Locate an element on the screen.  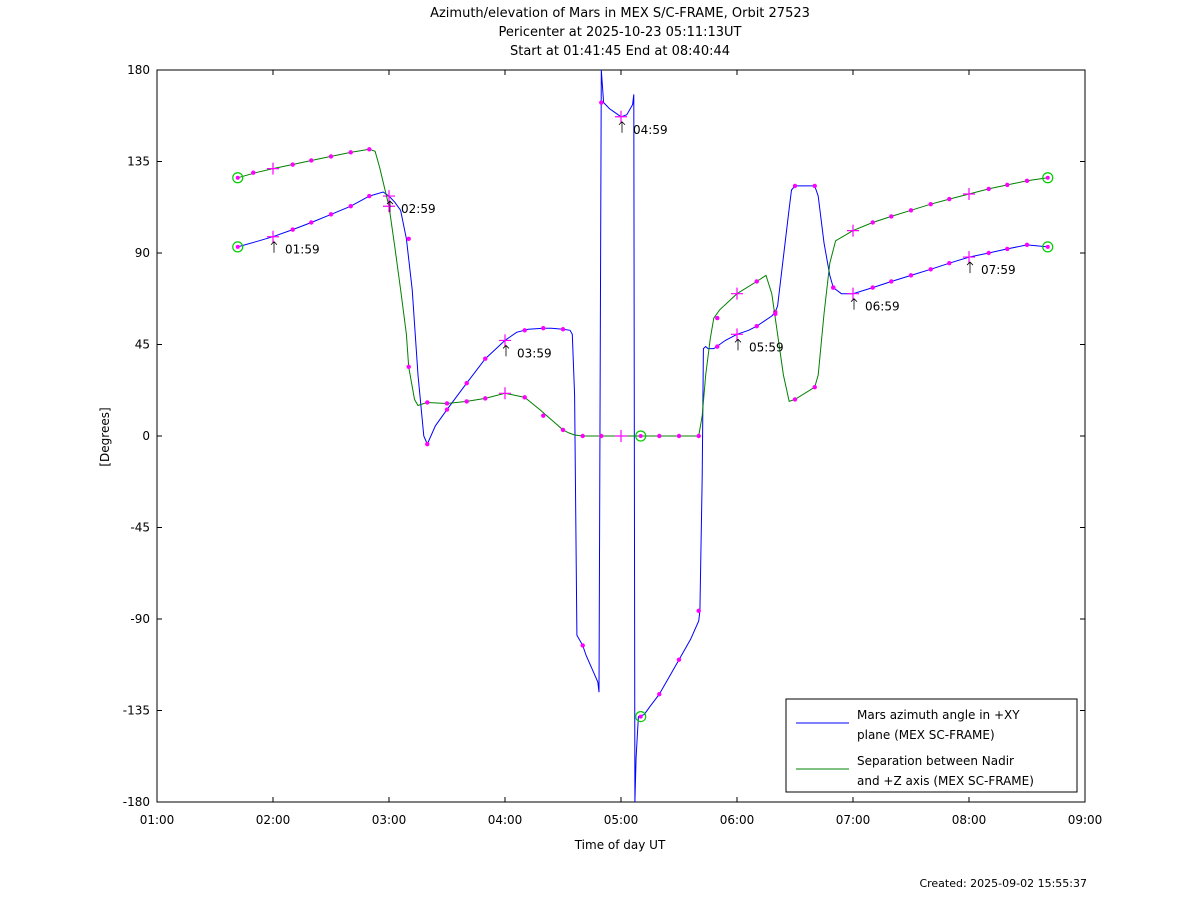
time-annotation: 01:59 is located at coordinates (295, 249).